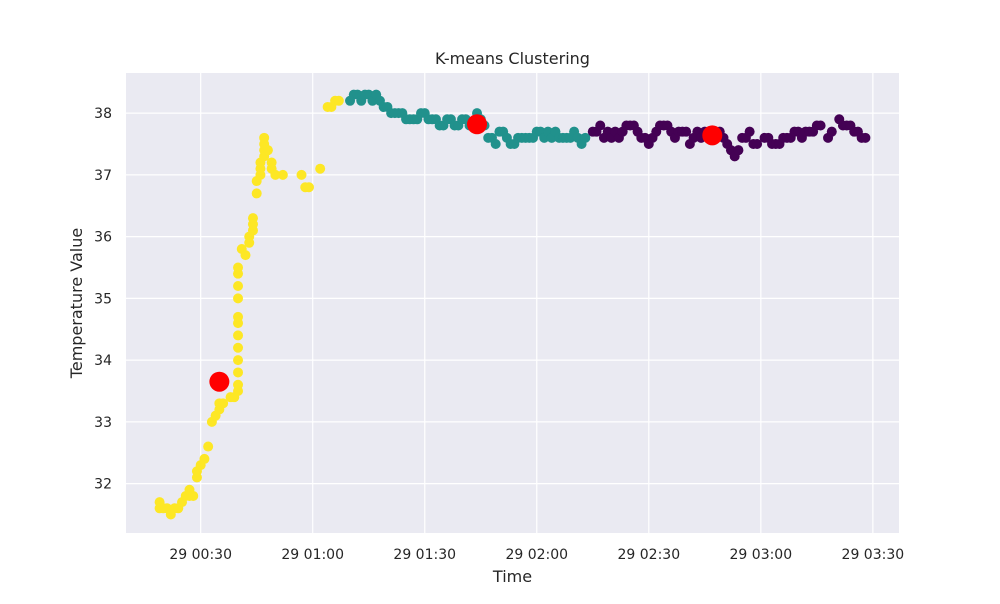 This screenshot has height=604, width=1000. What do you see at coordinates (648, 555) in the screenshot?
I see `x-tick-label: 29 02:30` at bounding box center [648, 555].